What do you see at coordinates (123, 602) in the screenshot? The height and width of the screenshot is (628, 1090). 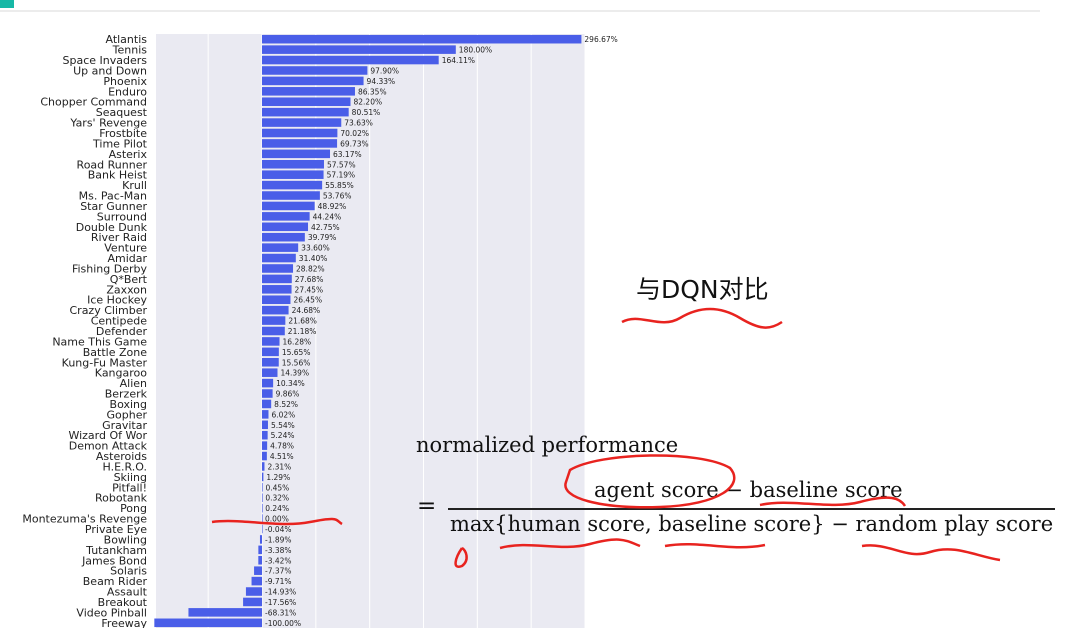 I see `category-label: Breakout` at bounding box center [123, 602].